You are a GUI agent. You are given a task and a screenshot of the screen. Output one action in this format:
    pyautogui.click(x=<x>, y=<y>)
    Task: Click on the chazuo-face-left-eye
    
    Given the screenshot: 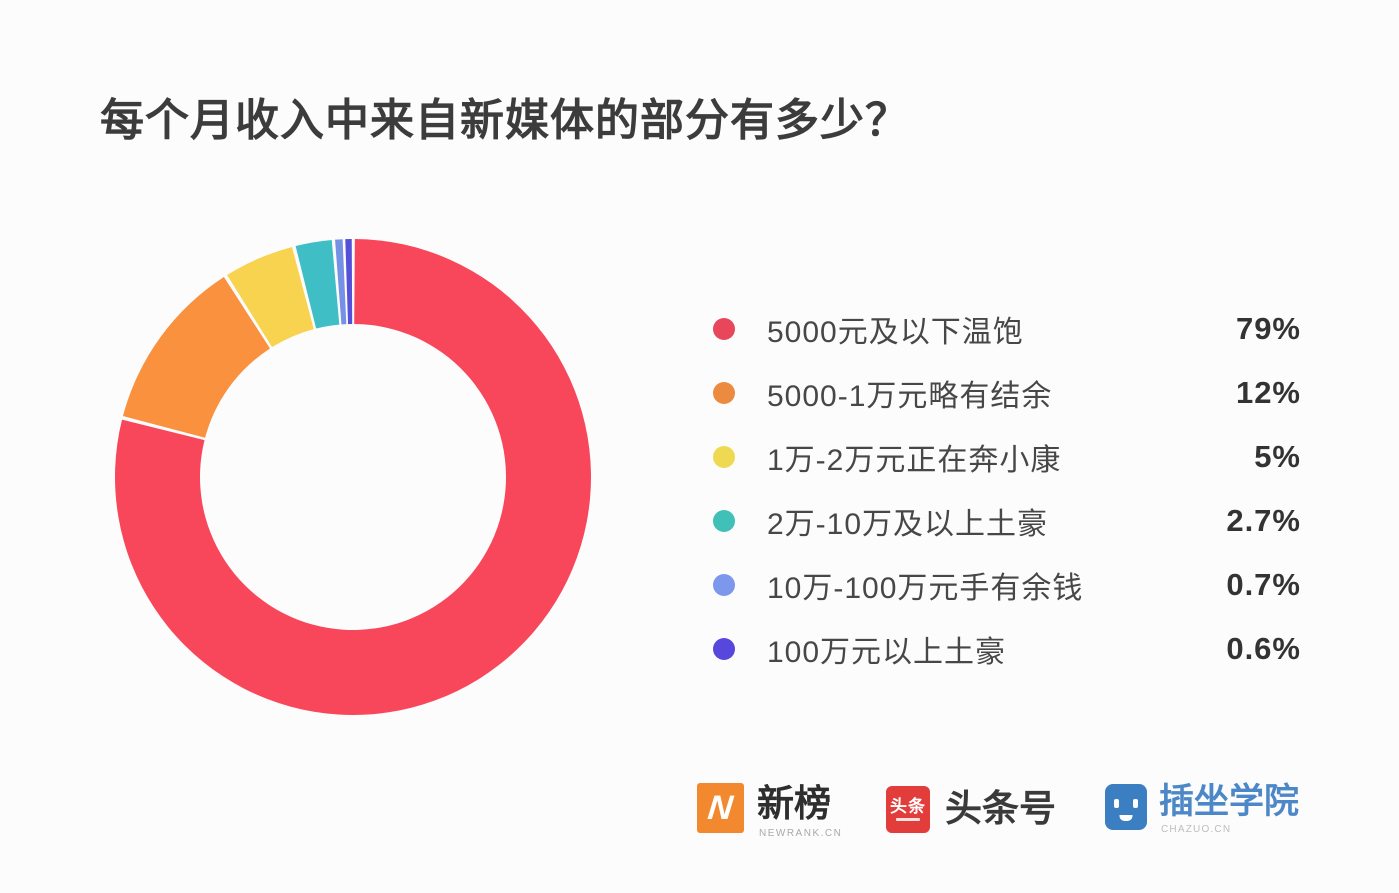 What is the action you would take?
    pyautogui.click(x=1116, y=803)
    